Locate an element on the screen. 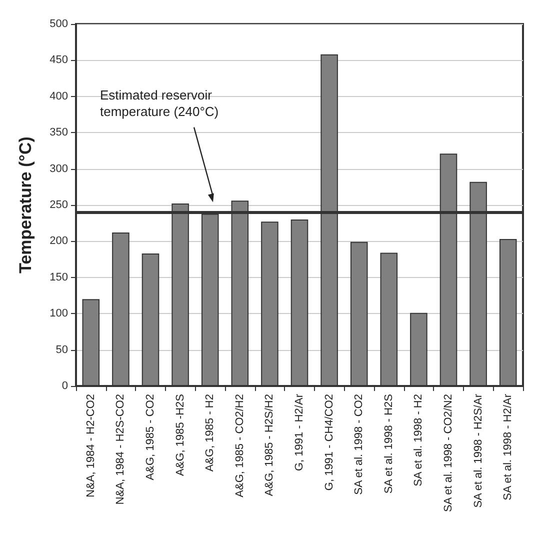 The image size is (539, 550). x-tick-label: N&A, 1984 - H2S-CO2 is located at coordinates (120, 449).